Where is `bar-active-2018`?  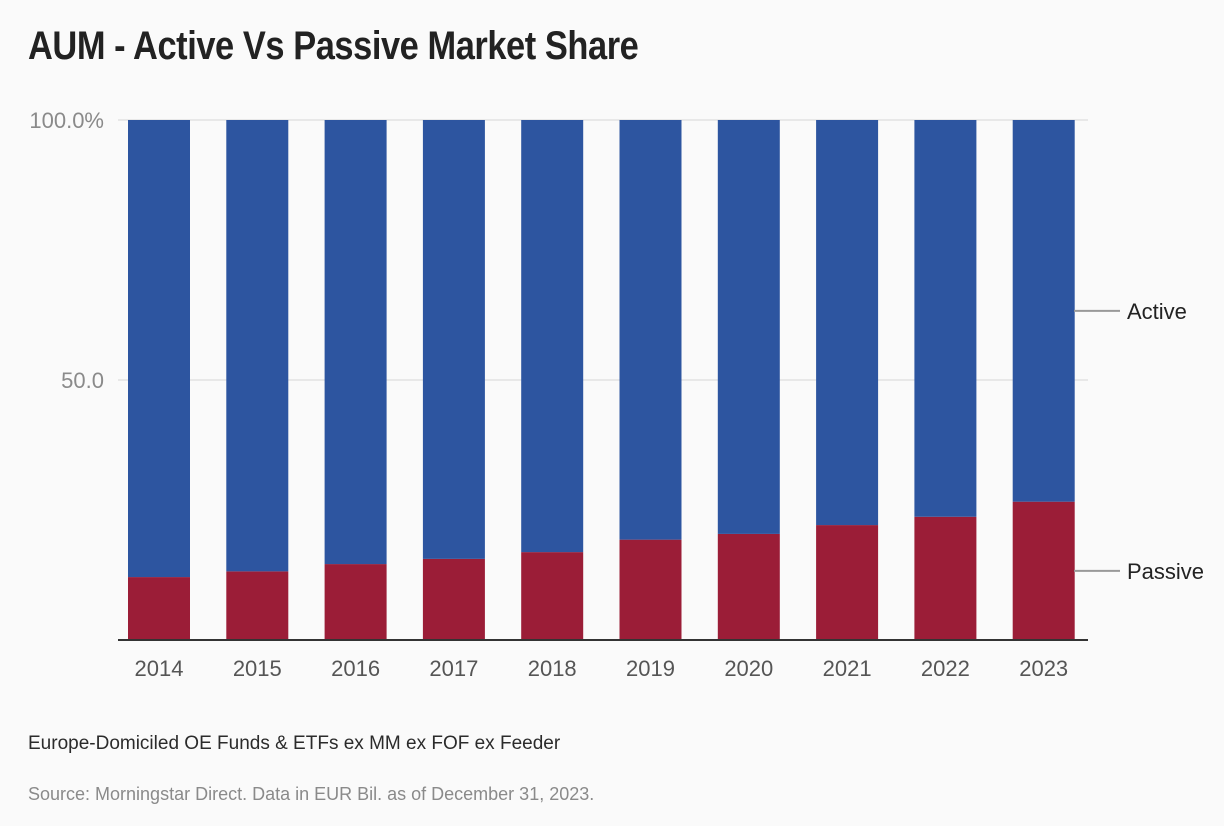 bar-active-2018 is located at coordinates (552, 336).